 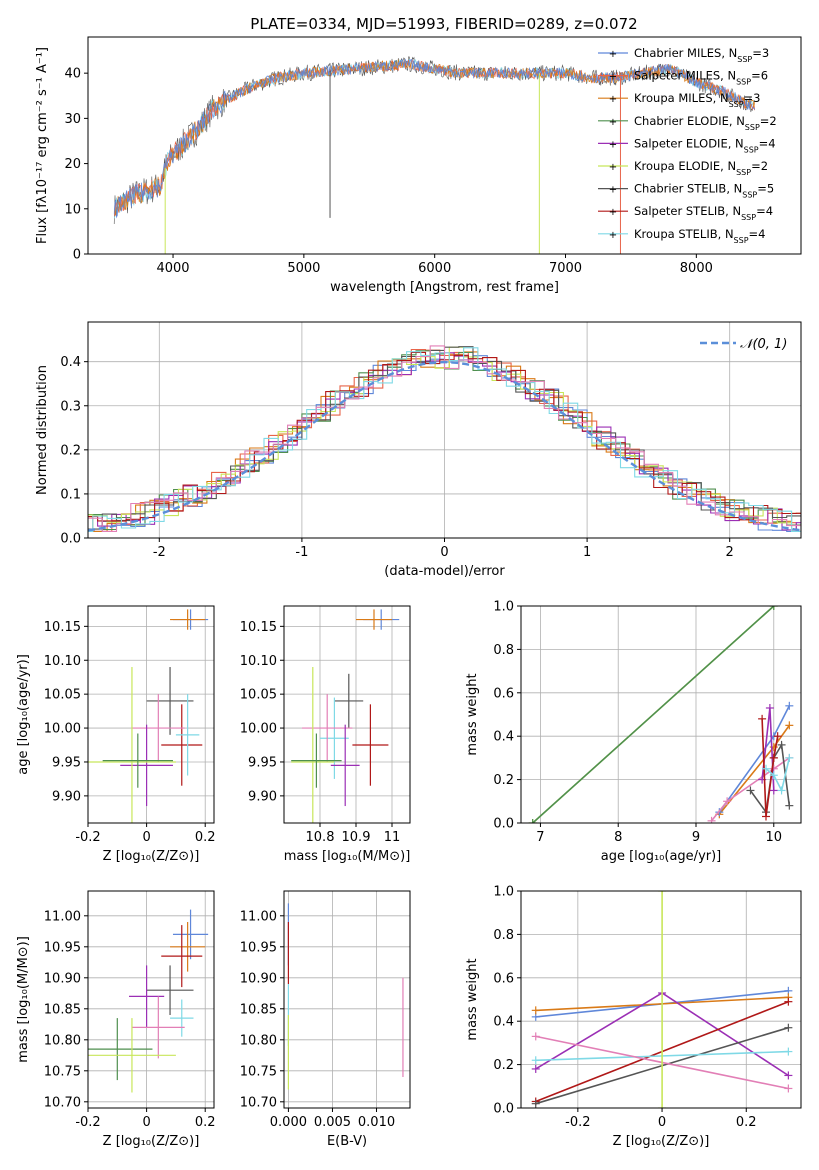 I want to click on legend-label: Chabrier ELODIE, NSSP=2, so click(x=705, y=123).